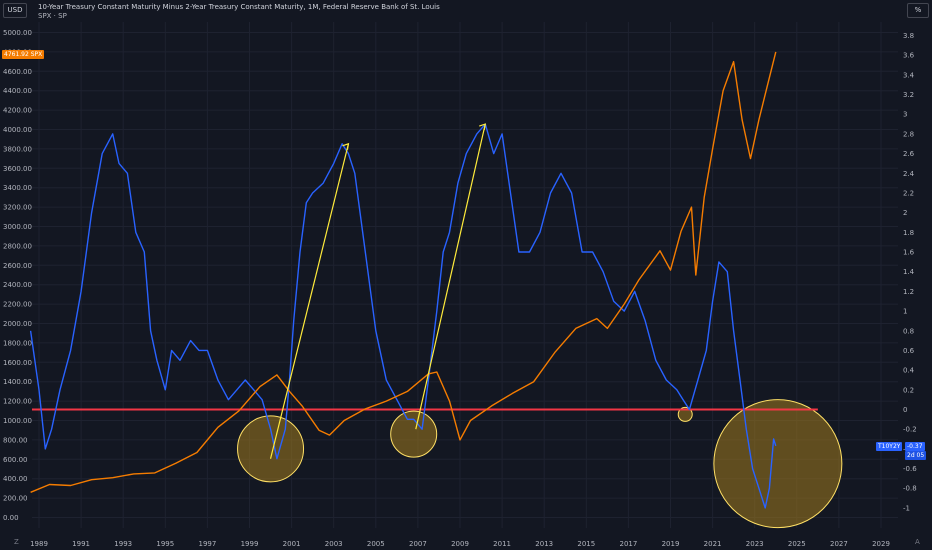 The height and width of the screenshot is (550, 932). Describe the element at coordinates (17, 402) in the screenshot. I see `left-tick-label: 1200.00` at that location.